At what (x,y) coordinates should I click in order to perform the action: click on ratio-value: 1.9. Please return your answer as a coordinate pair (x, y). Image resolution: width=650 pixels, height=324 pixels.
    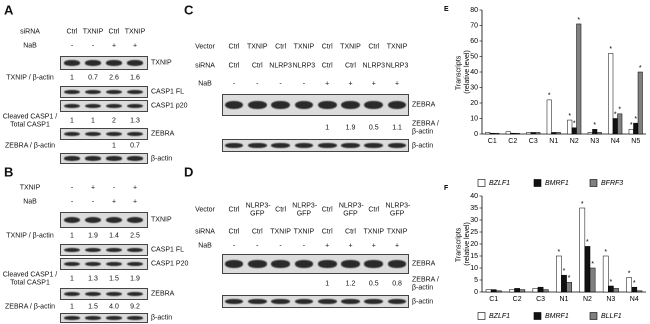
    Looking at the image, I should click on (93, 236).